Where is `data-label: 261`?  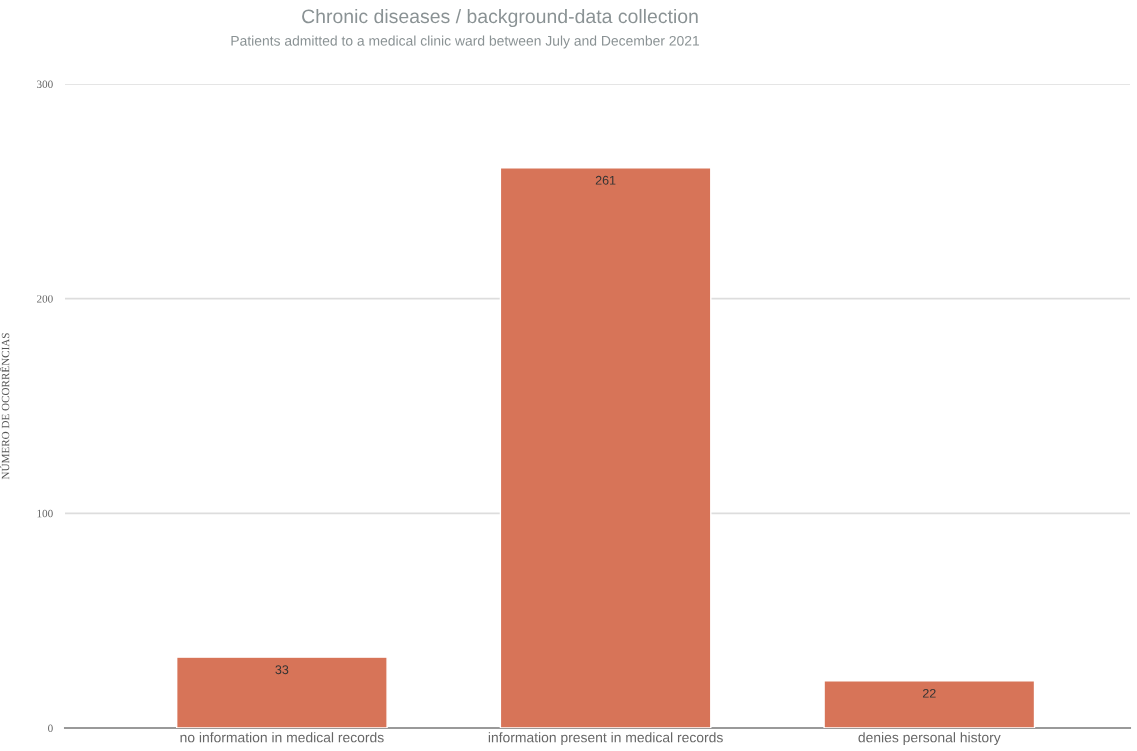
data-label: 261 is located at coordinates (605, 180).